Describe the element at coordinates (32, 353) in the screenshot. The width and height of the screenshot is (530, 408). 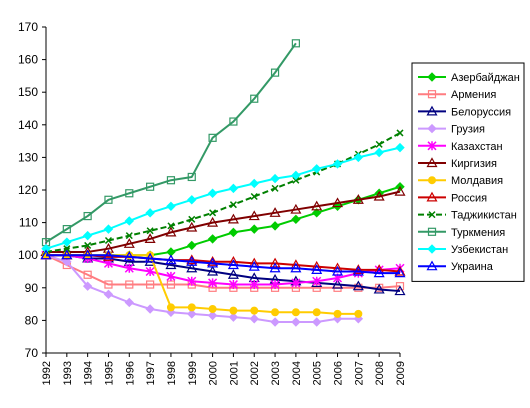
I see `y-tick-label: 70` at that location.